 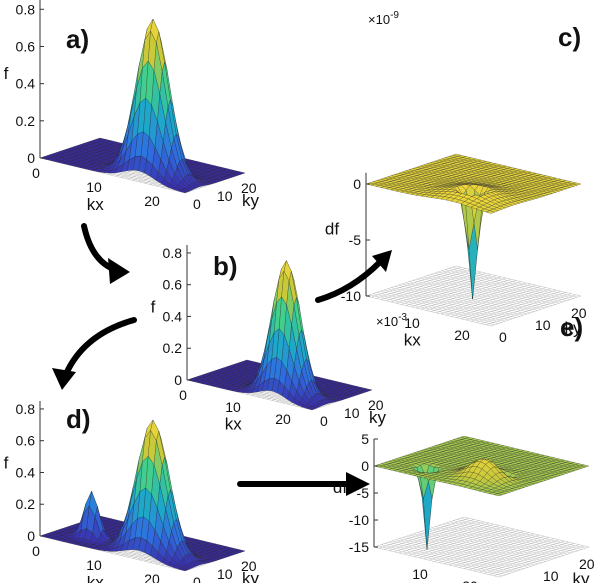 I want to click on panel-b: 0 0.2 0.4 0.6 0.8 0 10 20 0 10 20 kx ky f b), so click(x=269, y=339).